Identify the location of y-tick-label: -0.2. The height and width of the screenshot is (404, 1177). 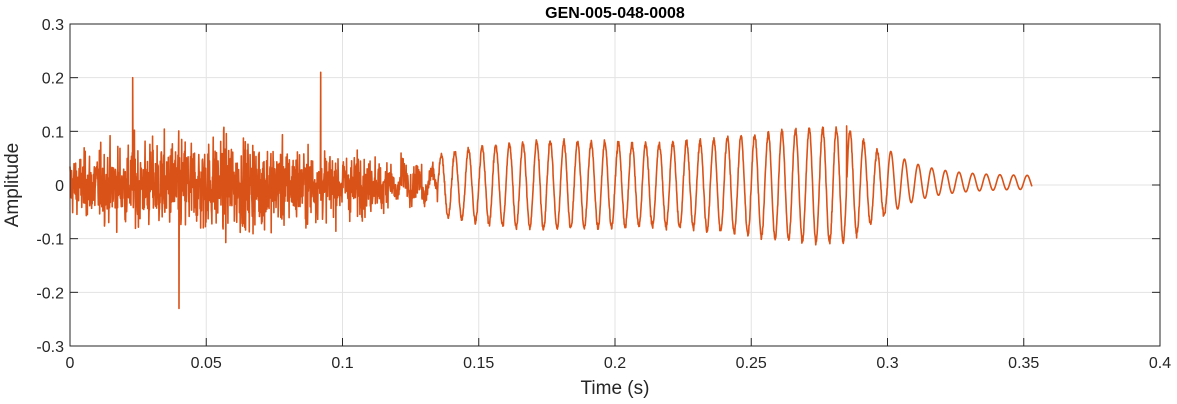
(50, 293).